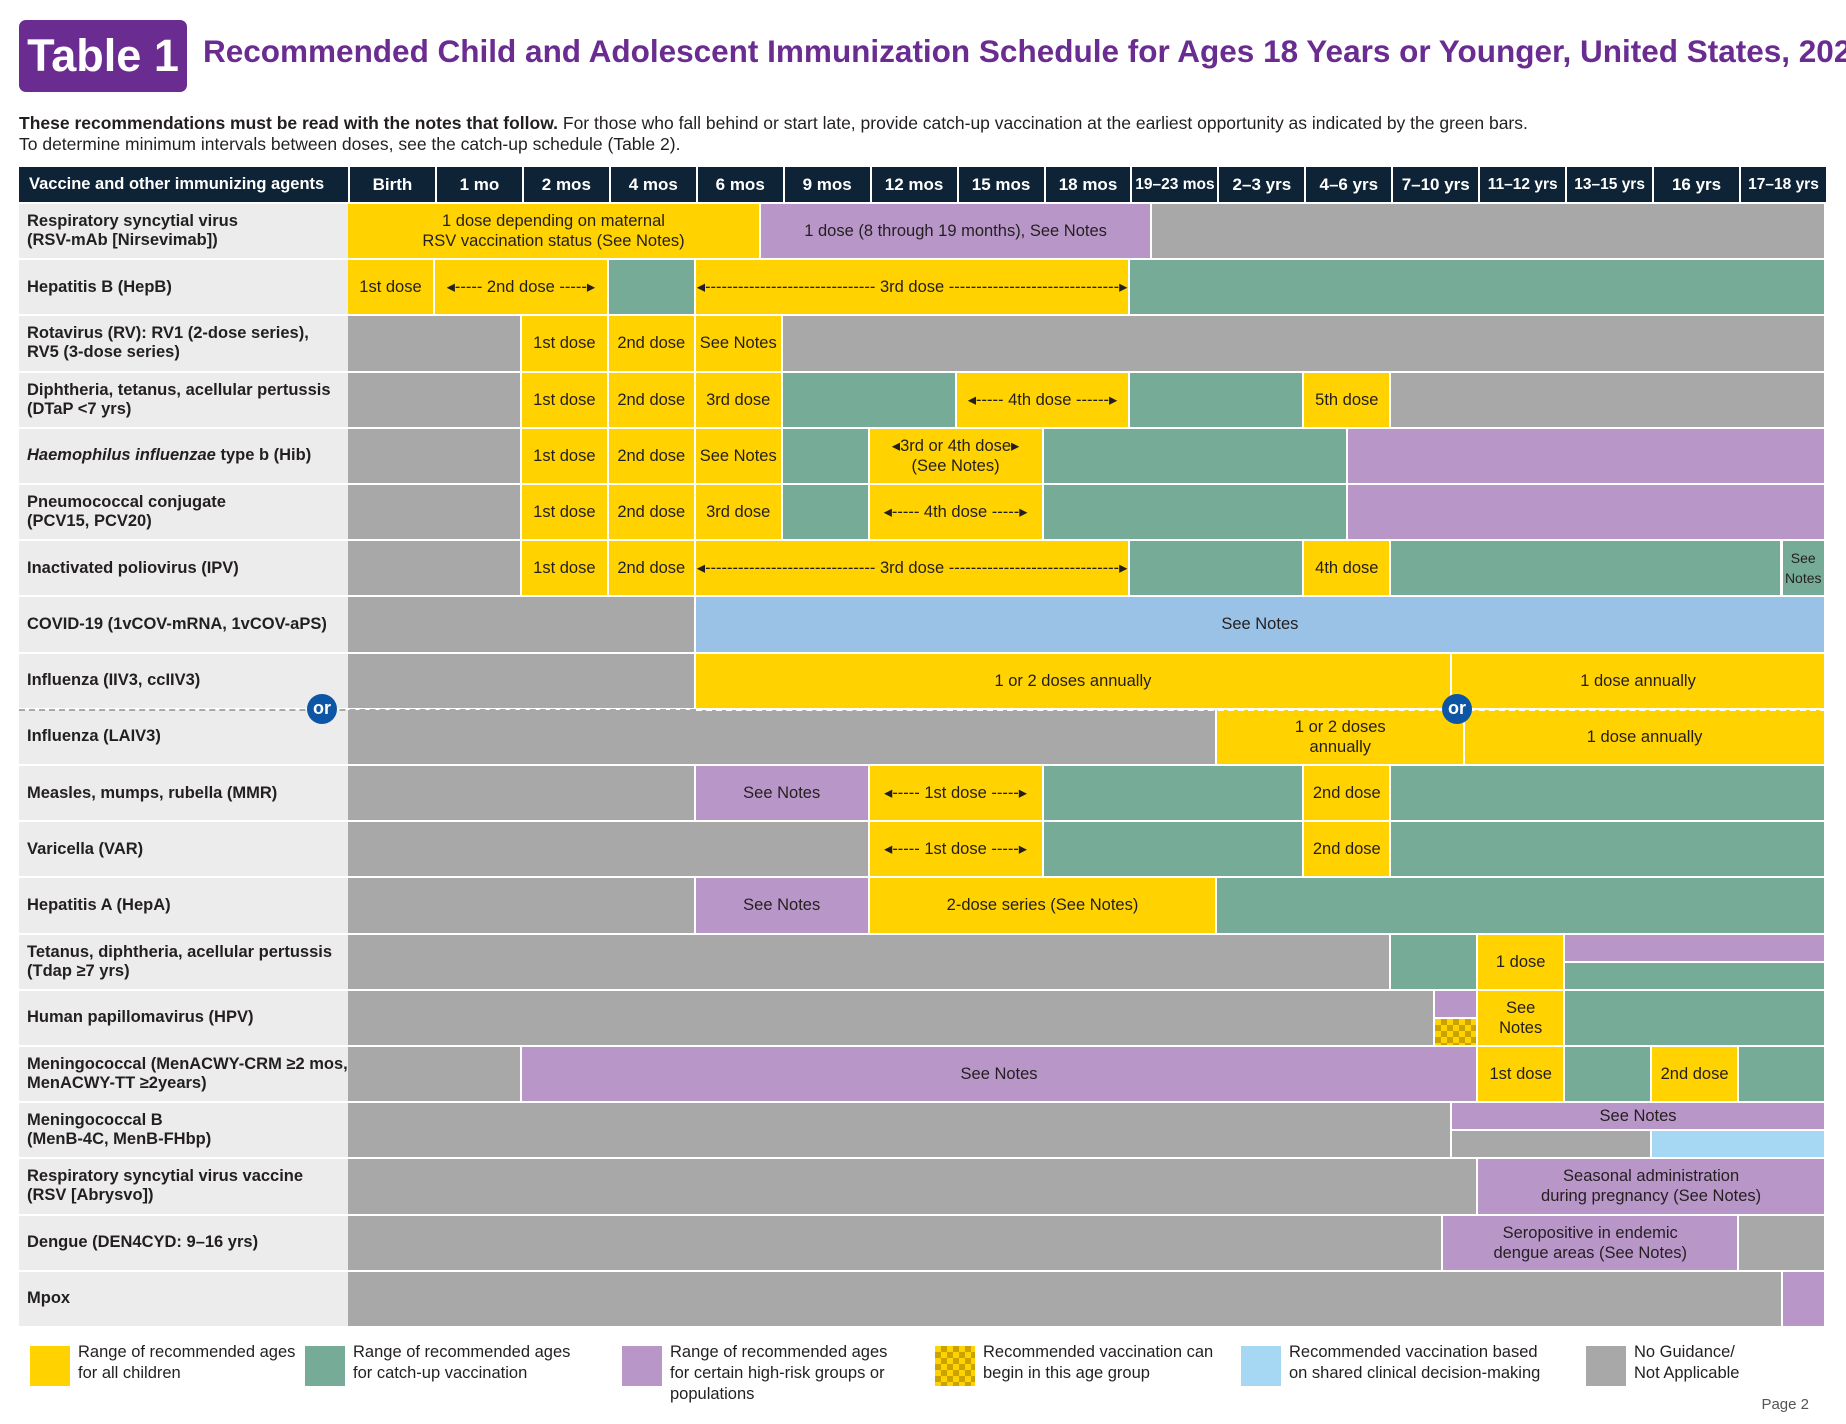  Describe the element at coordinates (183, 680) in the screenshot. I see `row-label: Influenza (IIV3, ccIIV3)` at that location.